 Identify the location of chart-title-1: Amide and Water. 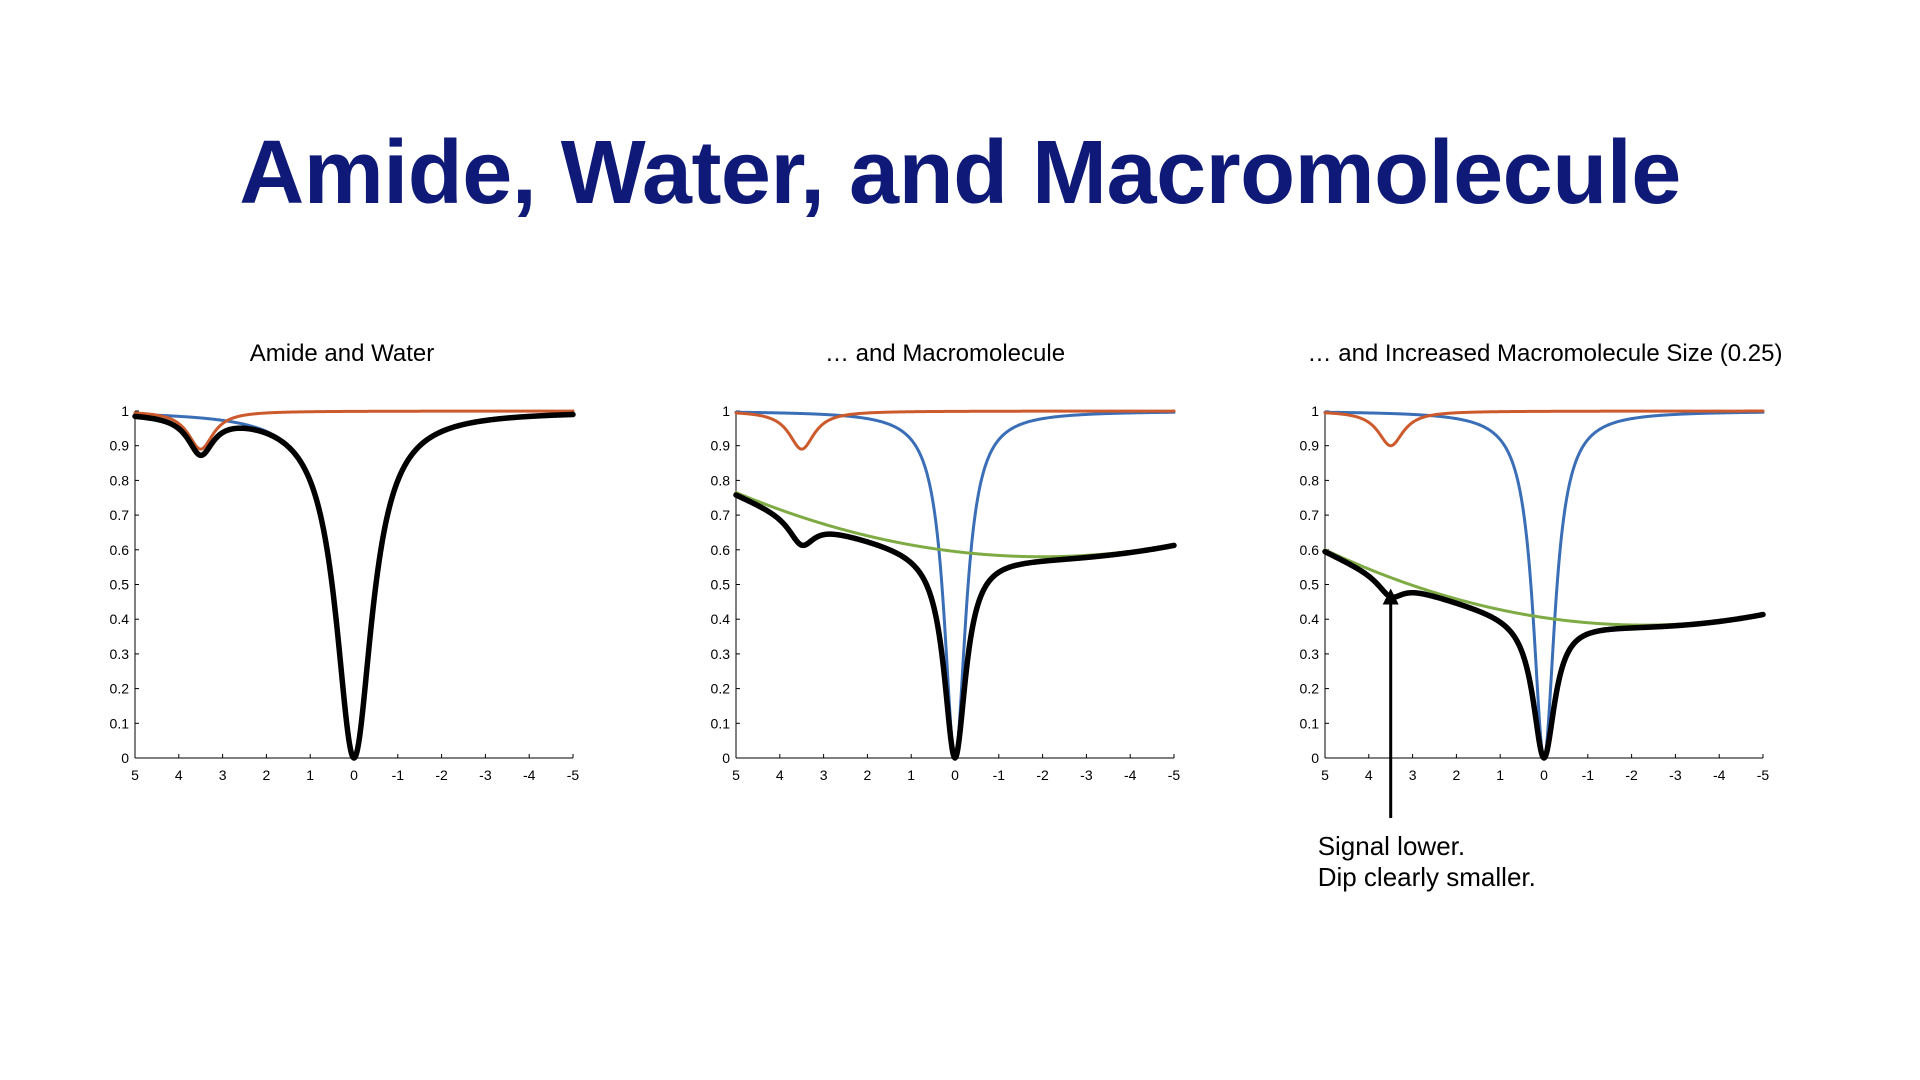
(342, 353).